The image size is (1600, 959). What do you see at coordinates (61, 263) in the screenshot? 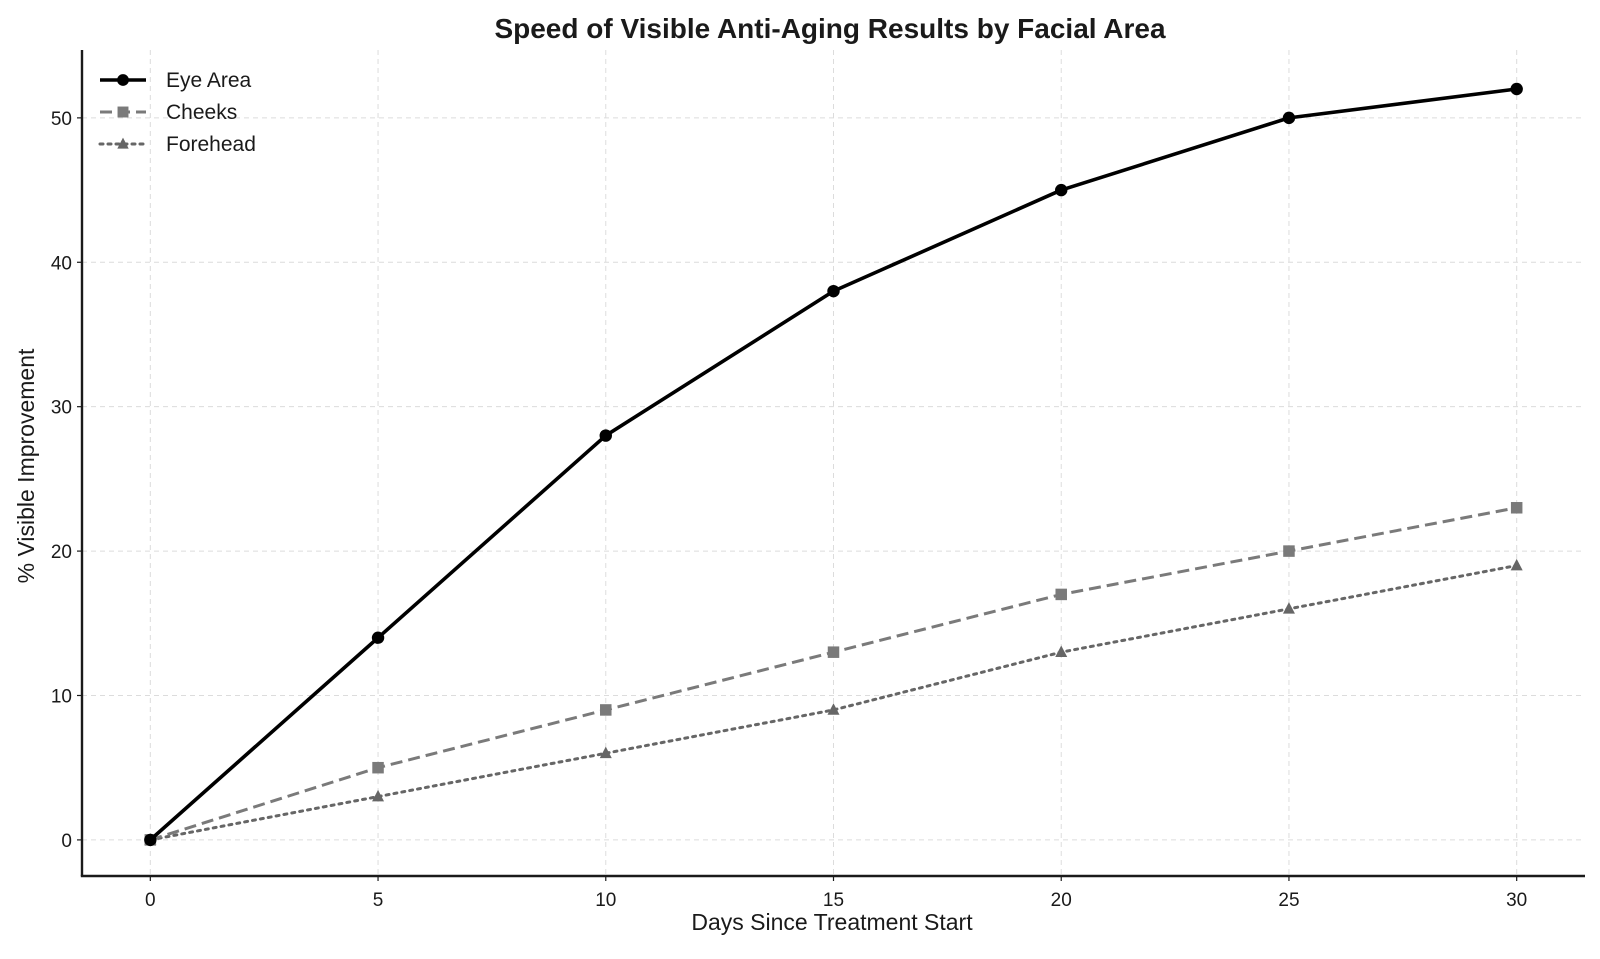
I see `y-tick-label: 40` at bounding box center [61, 263].